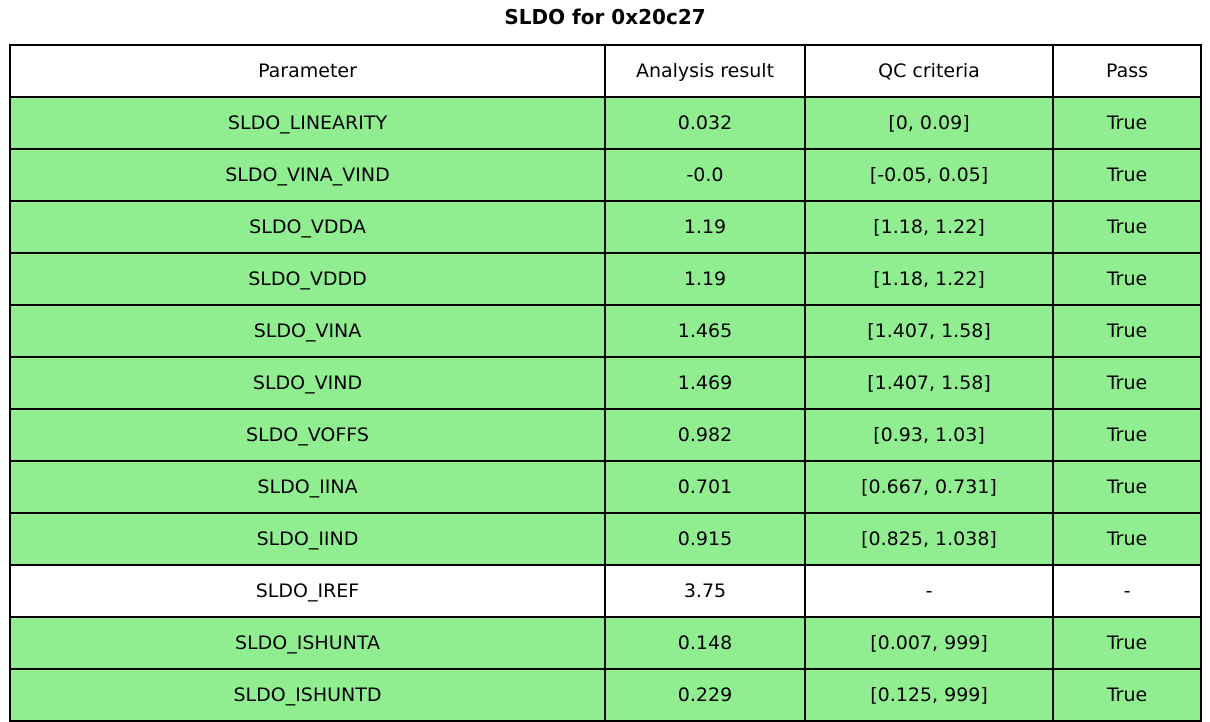 The width and height of the screenshot is (1210, 722). I want to click on table-row: SLDO_ISHUNTA 0.148 [0.007, 999] True, so click(605, 643).